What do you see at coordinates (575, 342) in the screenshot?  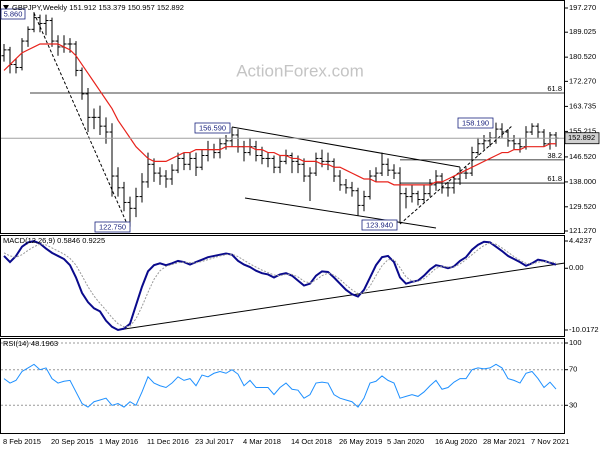 I see `y-tick-label: 100` at bounding box center [575, 342].